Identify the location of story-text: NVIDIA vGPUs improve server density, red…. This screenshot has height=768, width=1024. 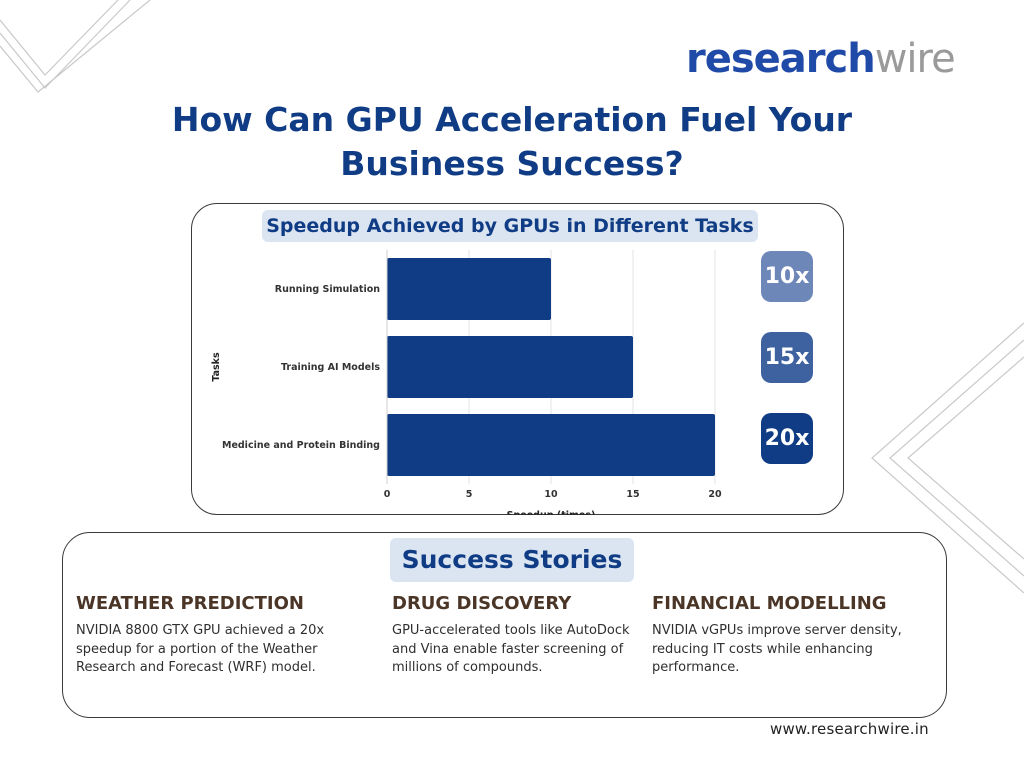
(777, 649).